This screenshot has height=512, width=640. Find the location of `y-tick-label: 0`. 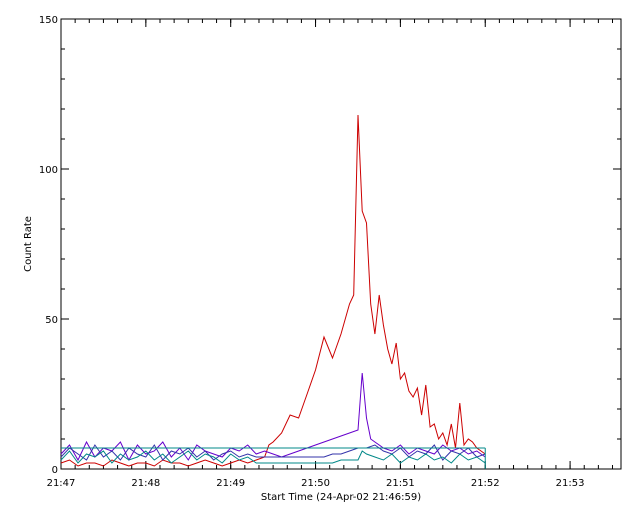

y-tick-label: 0 is located at coordinates (55, 470).